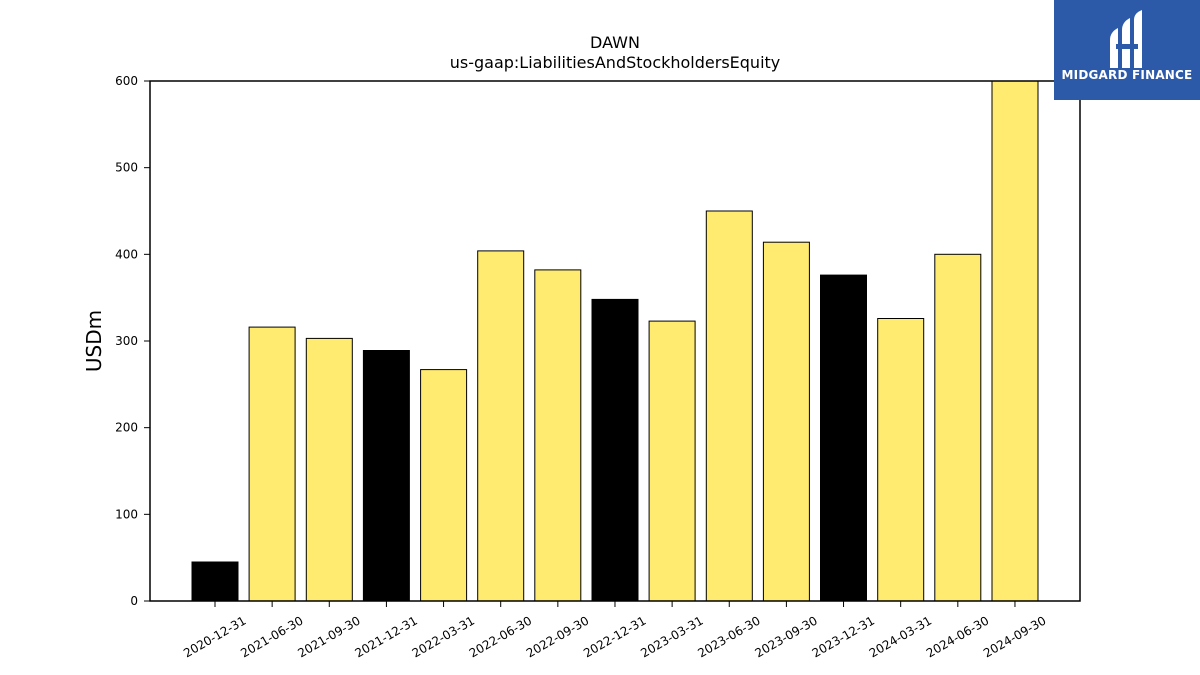 Image resolution: width=1200 pixels, height=675 pixels. I want to click on y-tick-label: 0, so click(134, 601).